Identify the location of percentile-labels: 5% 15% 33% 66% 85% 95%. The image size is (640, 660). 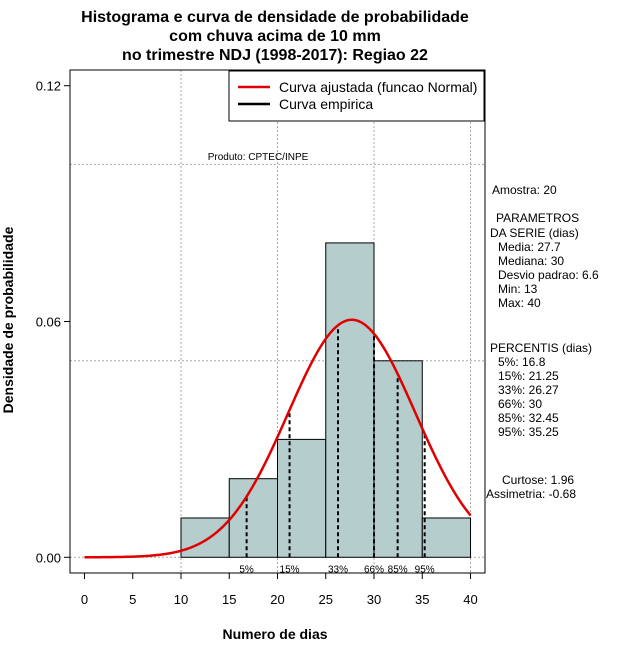
(336, 569).